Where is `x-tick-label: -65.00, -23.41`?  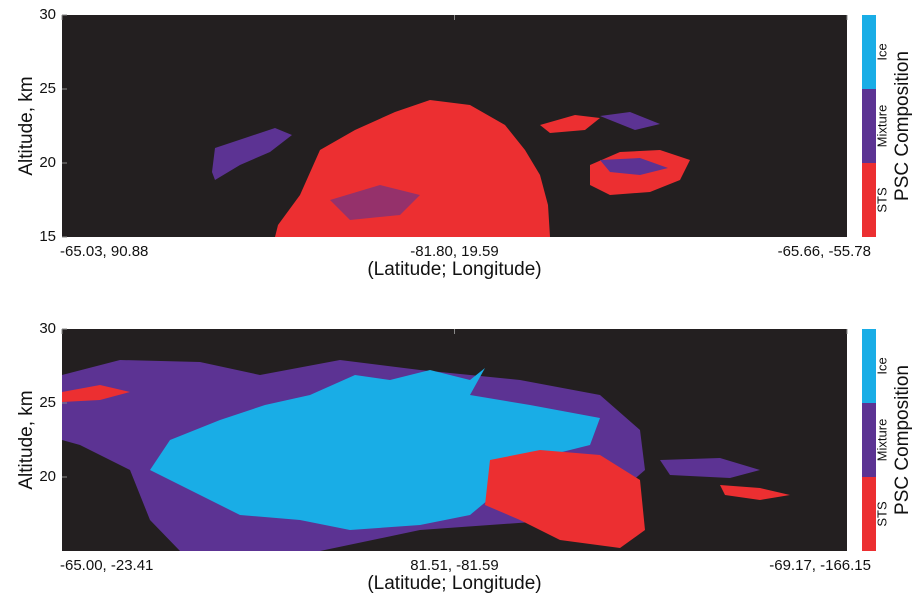 x-tick-label: -65.00, -23.41 is located at coordinates (106, 565).